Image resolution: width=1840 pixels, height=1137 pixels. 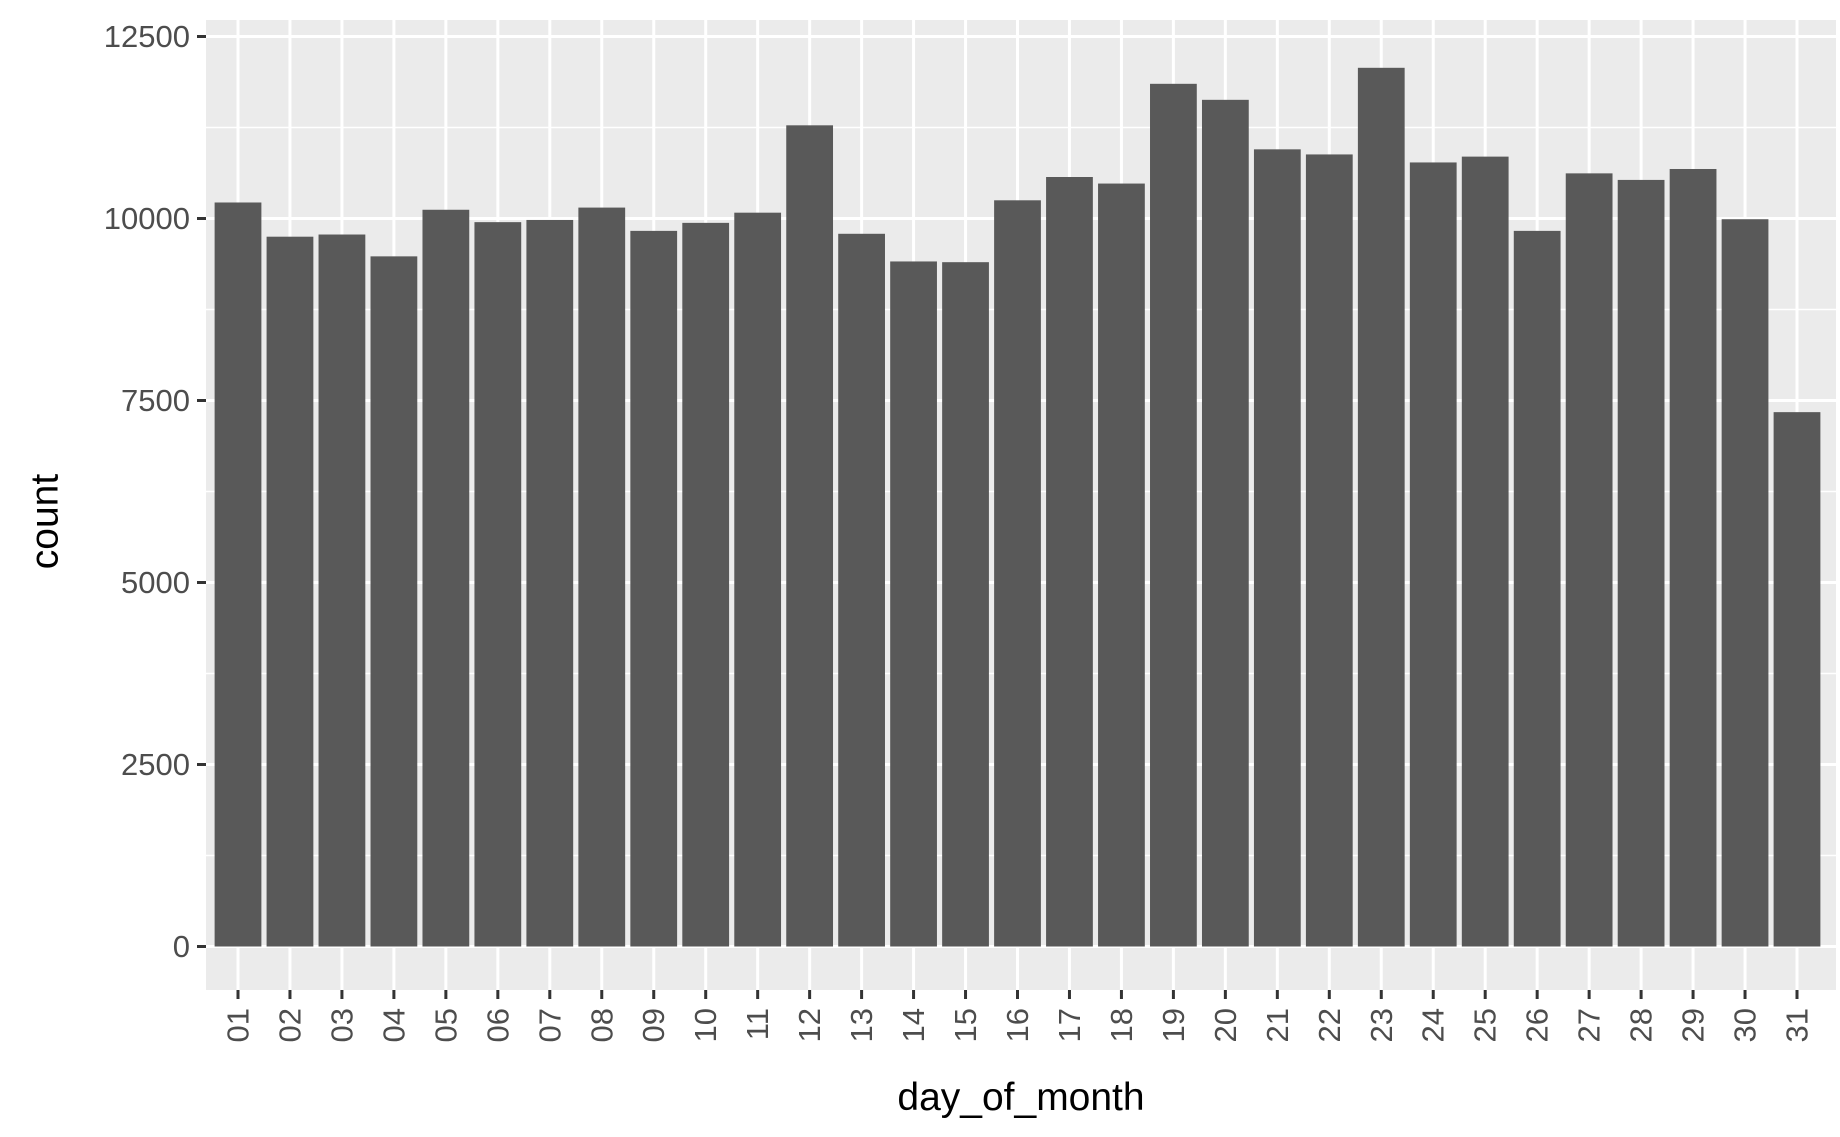 What do you see at coordinates (147, 36) in the screenshot?
I see `y-tick-label: 12500` at bounding box center [147, 36].